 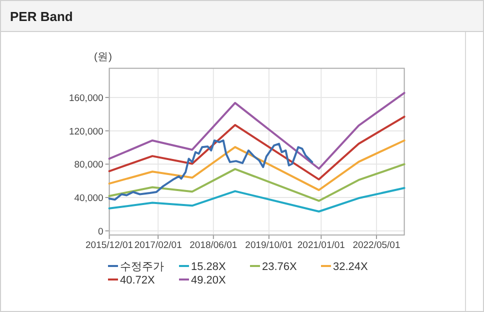 What do you see at coordinates (158, 245) in the screenshot?
I see `x-tick-label: 2017/02/01` at bounding box center [158, 245].